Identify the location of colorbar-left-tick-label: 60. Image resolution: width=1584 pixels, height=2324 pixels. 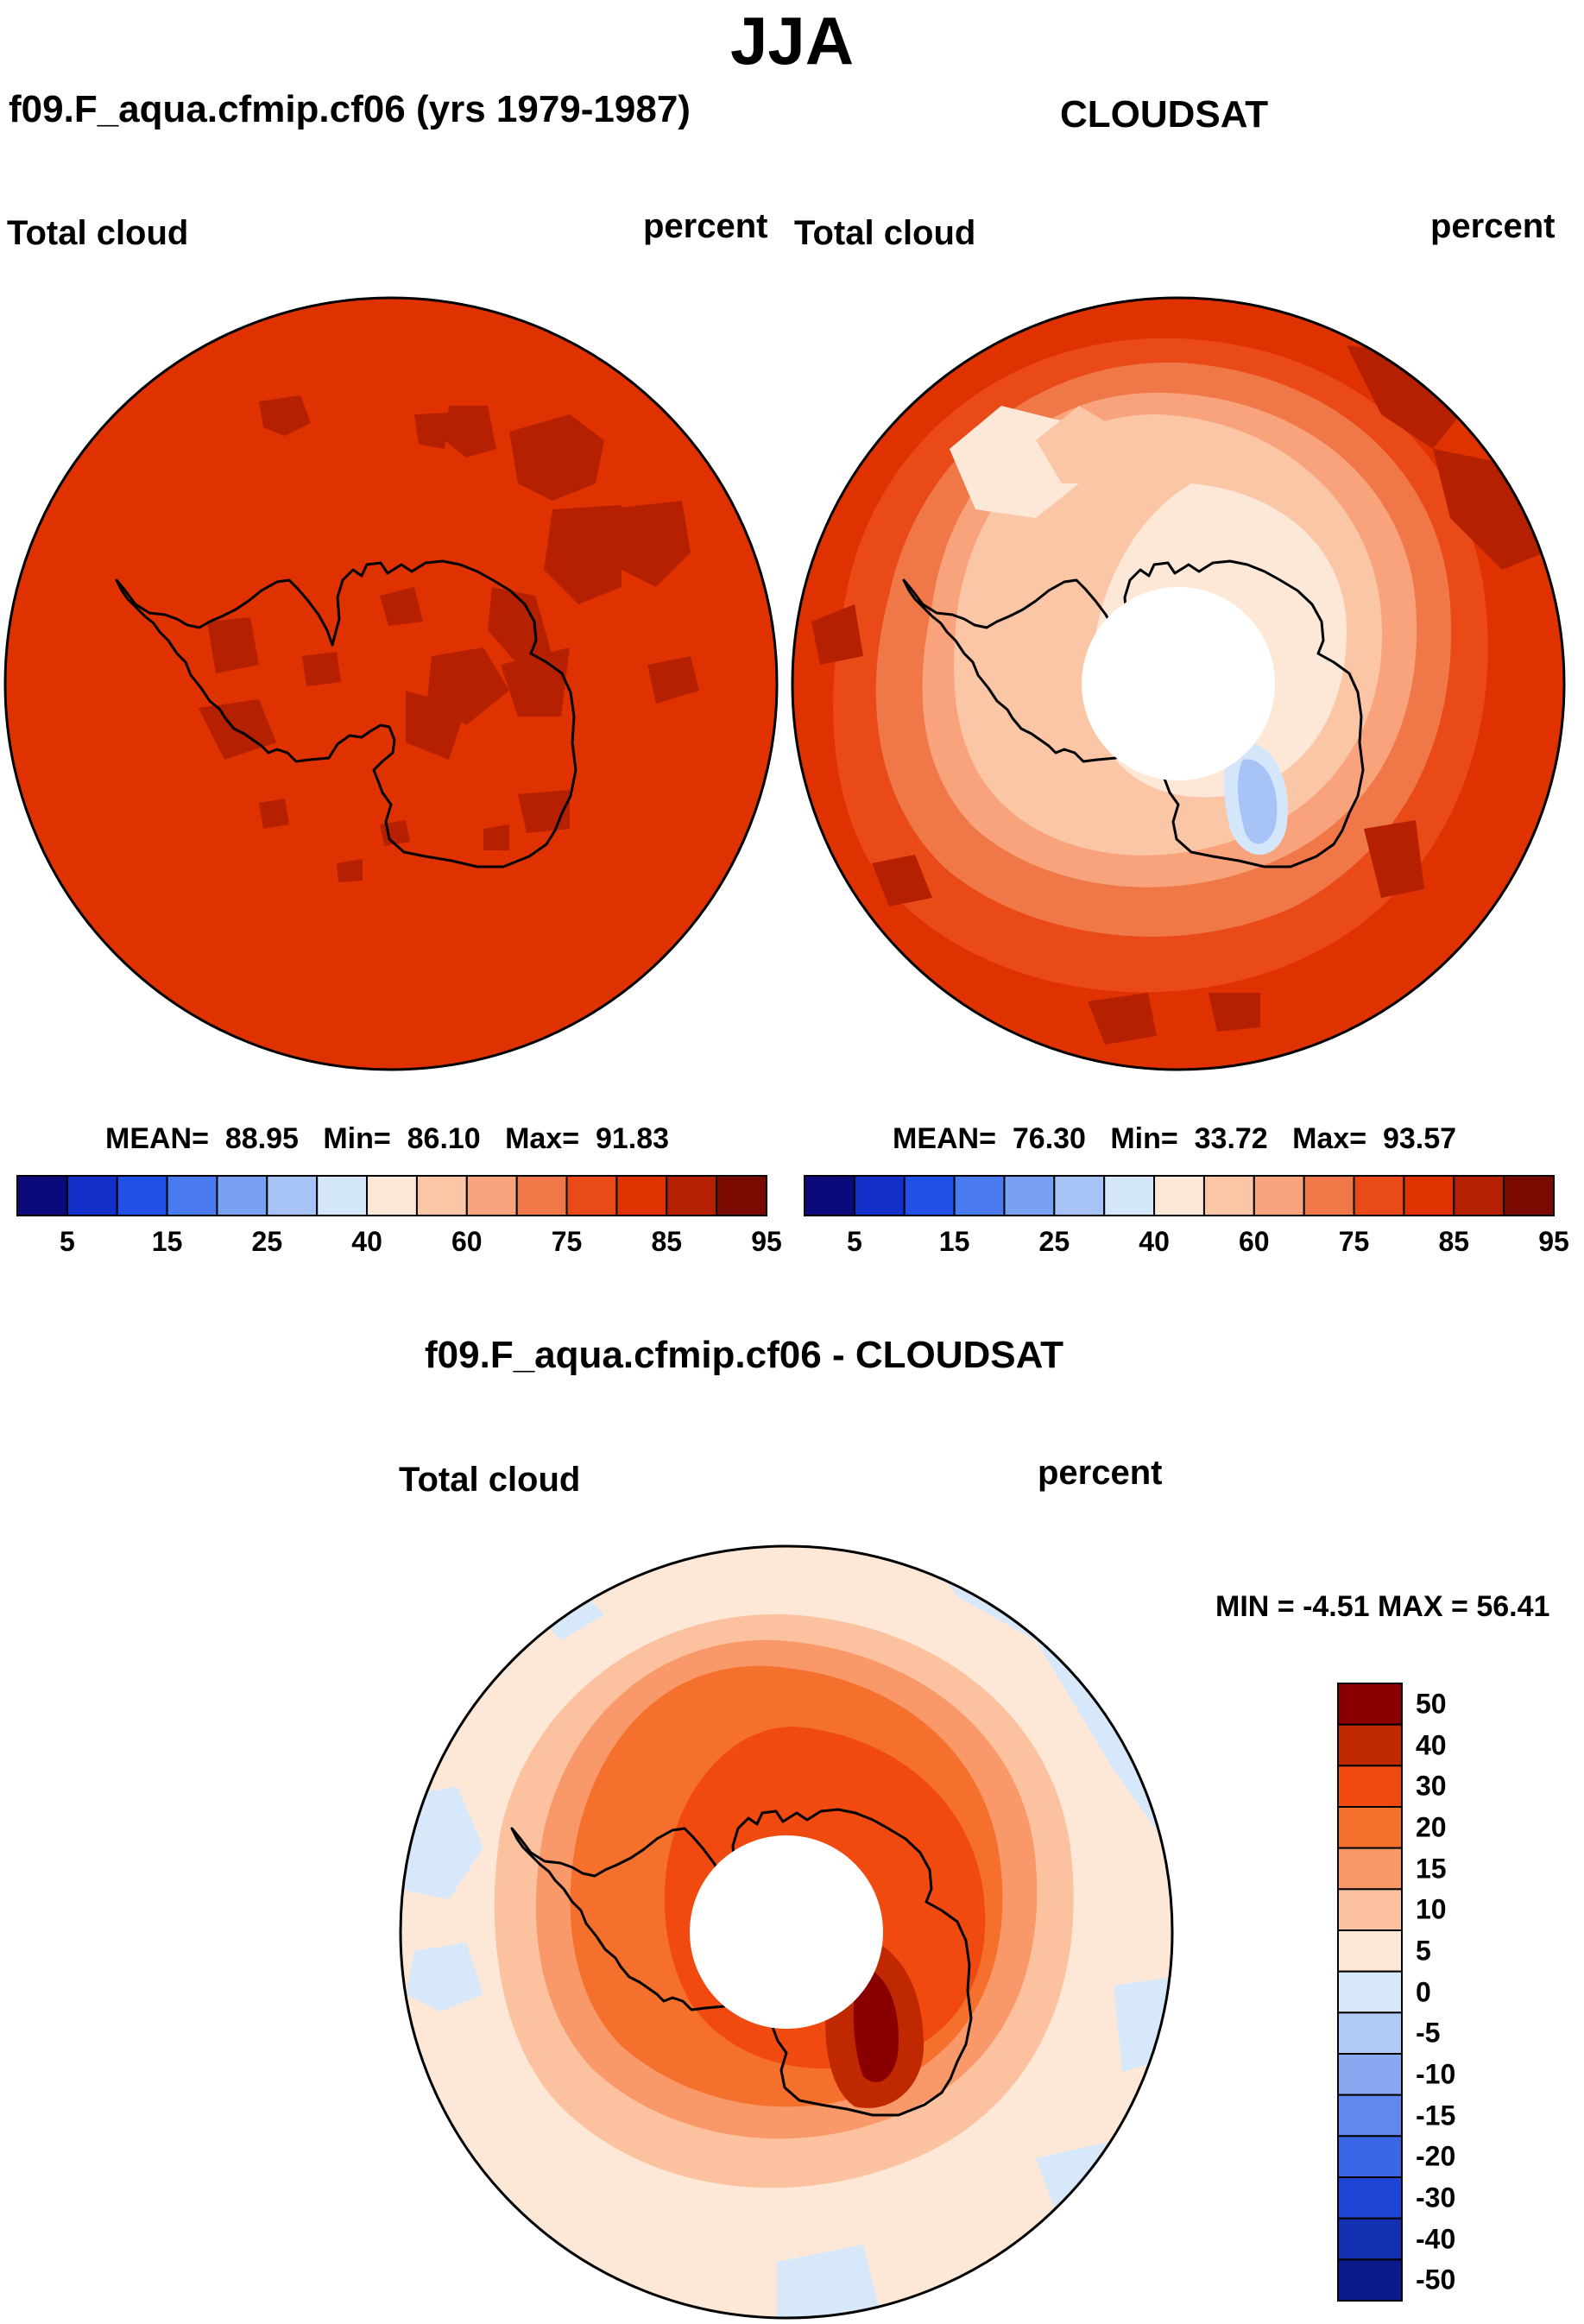
(467, 1241).